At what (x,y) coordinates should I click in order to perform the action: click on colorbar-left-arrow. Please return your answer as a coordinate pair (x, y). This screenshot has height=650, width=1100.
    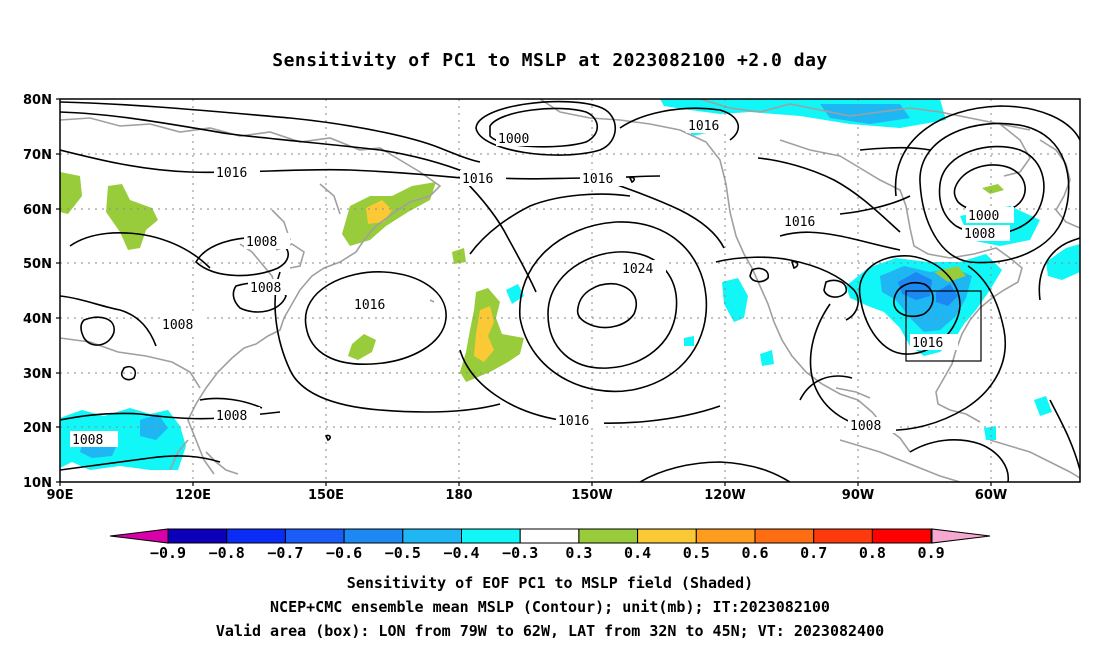
    Looking at the image, I should click on (139, 536).